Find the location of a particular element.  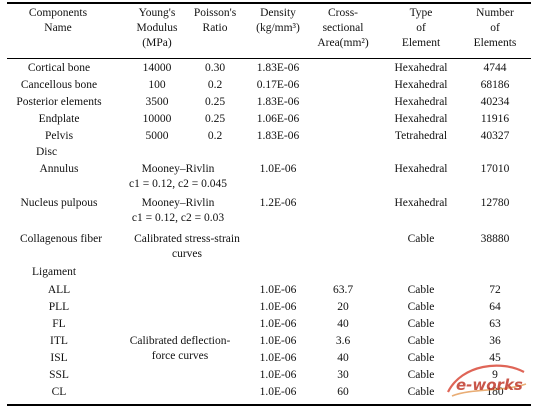

cell-material-model: Mooney–Rivlin c1 = 0.12, c2 = 0.03 is located at coordinates (178, 211).